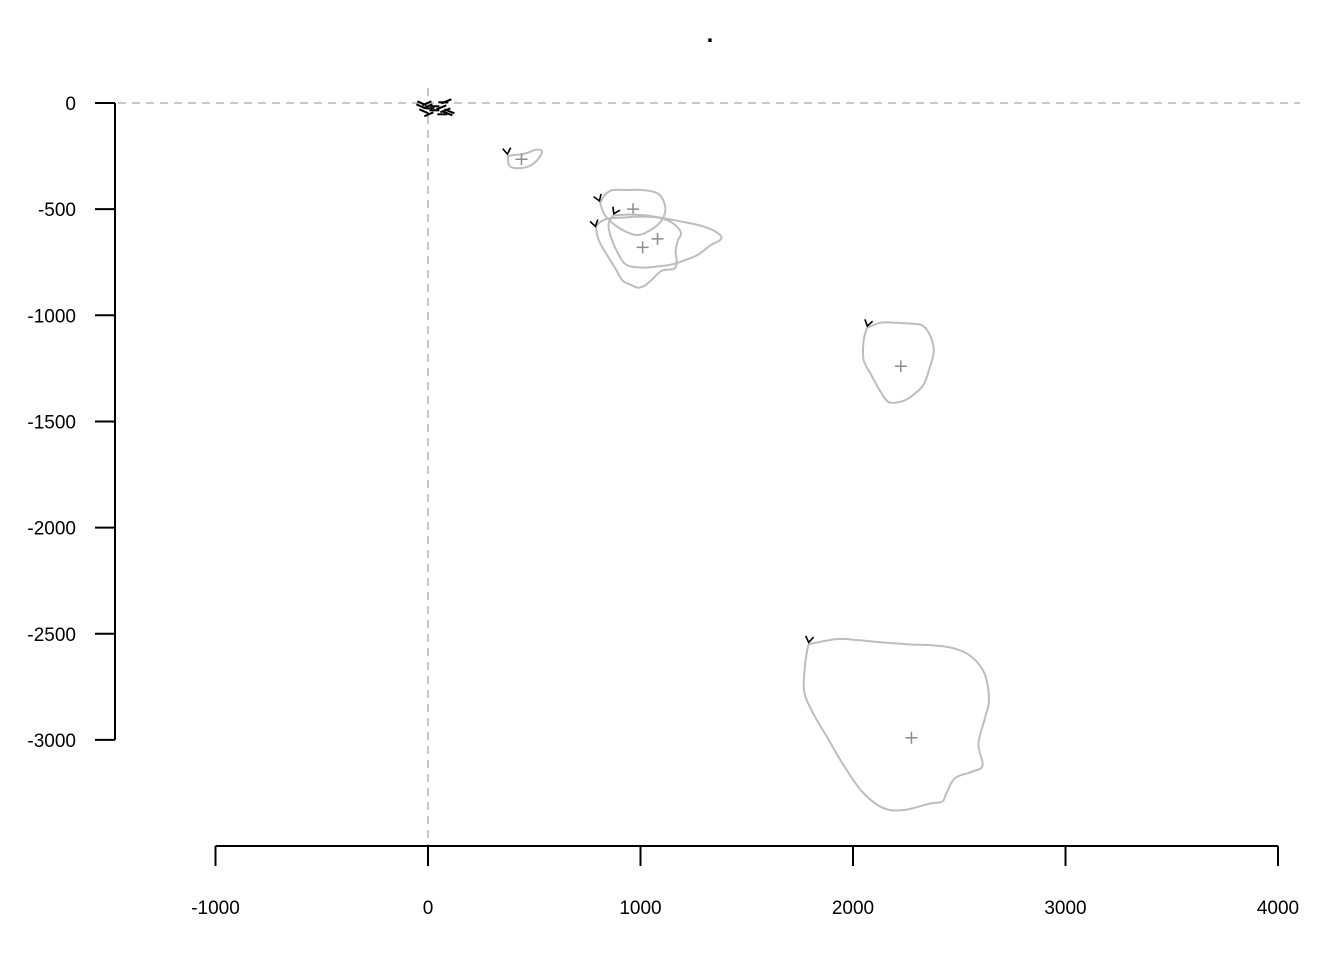 This screenshot has height=960, width=1344. What do you see at coordinates (215, 908) in the screenshot?
I see `x-tick-label: -1000` at bounding box center [215, 908].